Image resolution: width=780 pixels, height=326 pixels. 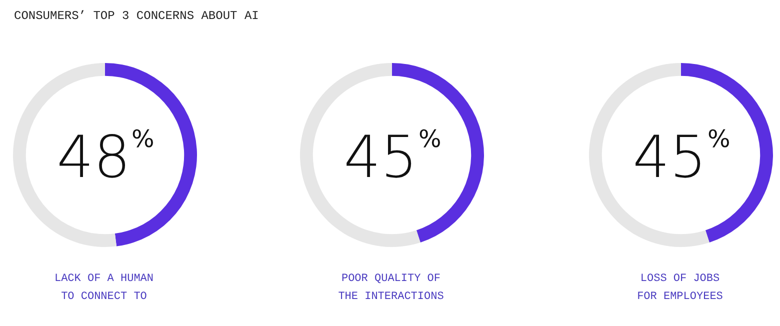 I want to click on text: POOR QUALITY OF THE INTERACTIONS, so click(x=391, y=288).